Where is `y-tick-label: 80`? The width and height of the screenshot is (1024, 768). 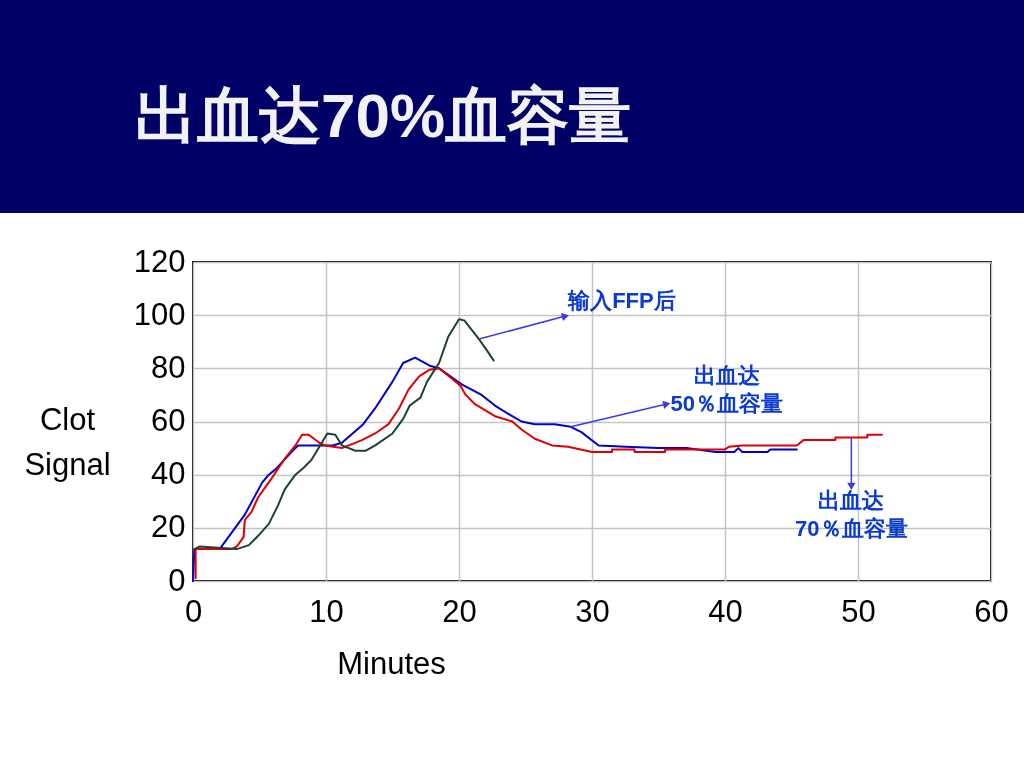 y-tick-label: 80 is located at coordinates (168, 367).